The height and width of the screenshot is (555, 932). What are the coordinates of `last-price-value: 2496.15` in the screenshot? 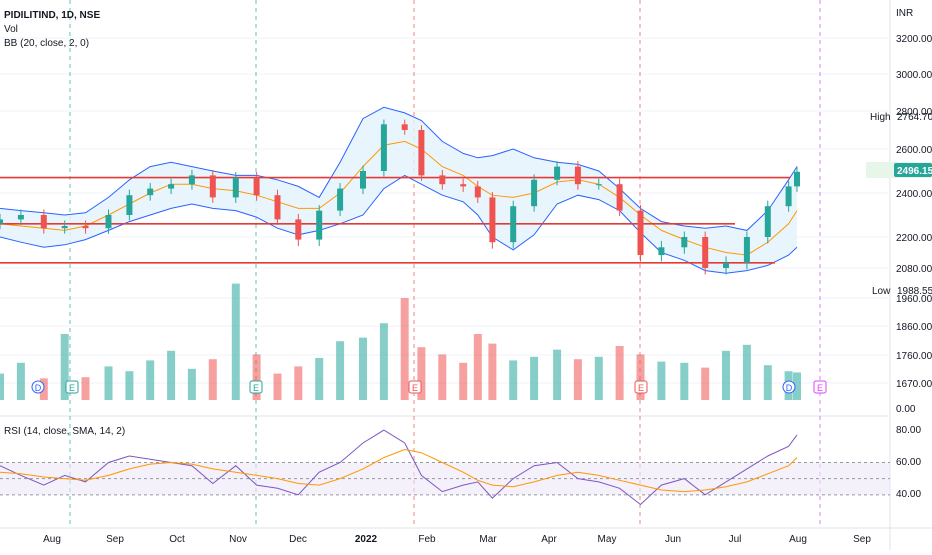 It's located at (914, 171).